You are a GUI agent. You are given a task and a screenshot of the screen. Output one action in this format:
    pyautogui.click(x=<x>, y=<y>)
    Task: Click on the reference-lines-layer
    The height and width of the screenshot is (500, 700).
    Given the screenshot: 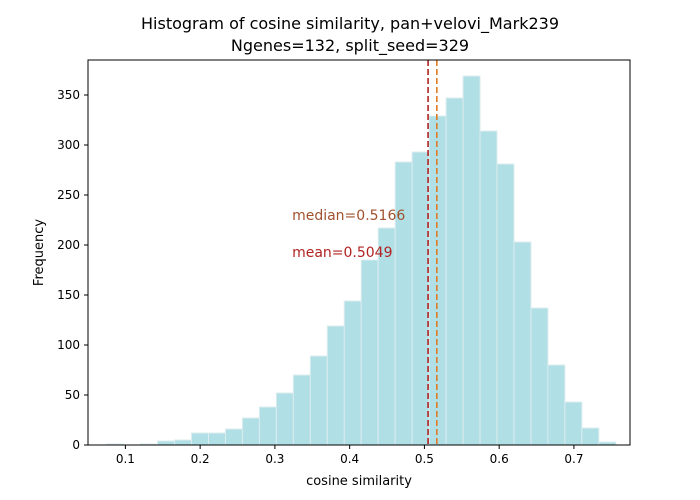 What is the action you would take?
    pyautogui.click(x=432, y=252)
    